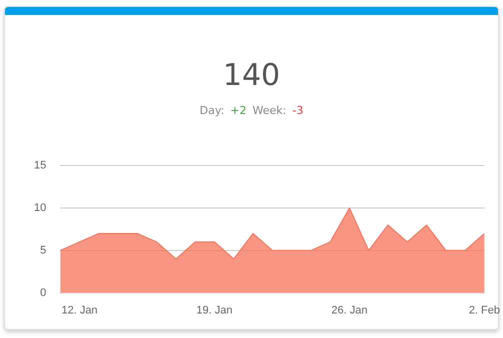 The width and height of the screenshot is (503, 338). Describe the element at coordinates (40, 208) in the screenshot. I see `y-tick-label: 10` at that location.